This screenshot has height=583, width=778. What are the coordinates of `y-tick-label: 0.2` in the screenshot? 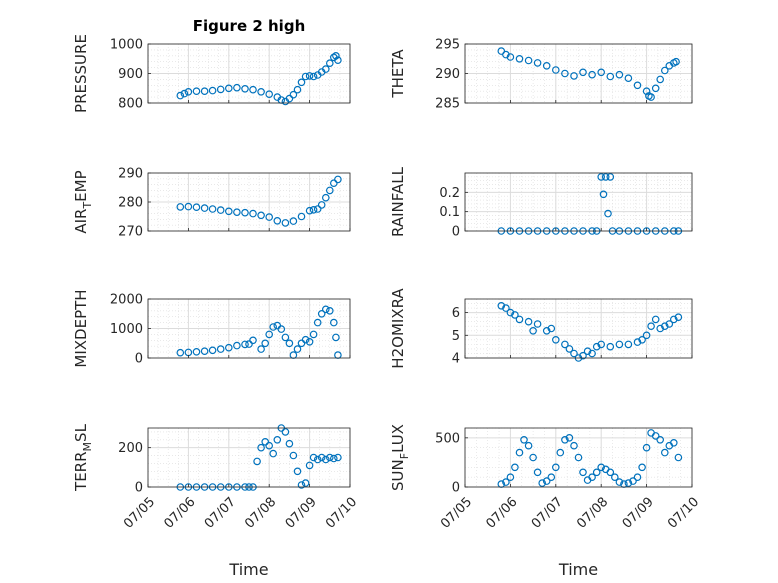 It's located at (449, 193).